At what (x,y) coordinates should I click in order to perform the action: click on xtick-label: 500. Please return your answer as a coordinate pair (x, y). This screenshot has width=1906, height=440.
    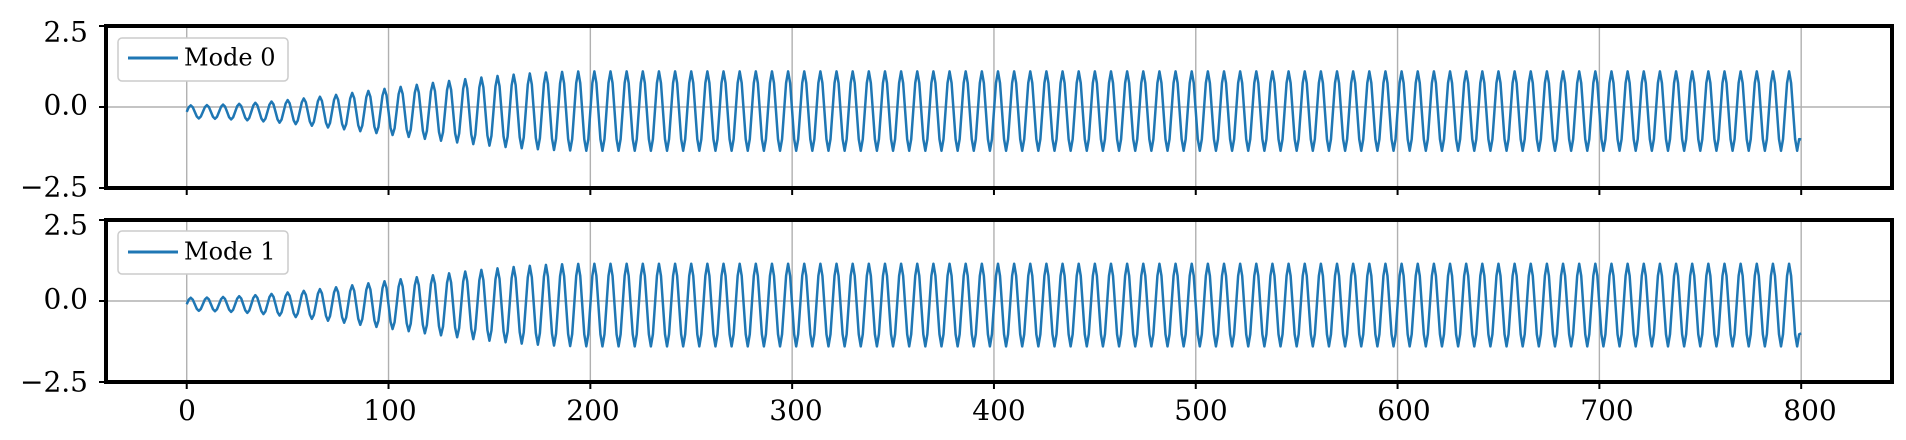
    Looking at the image, I should click on (1200, 410).